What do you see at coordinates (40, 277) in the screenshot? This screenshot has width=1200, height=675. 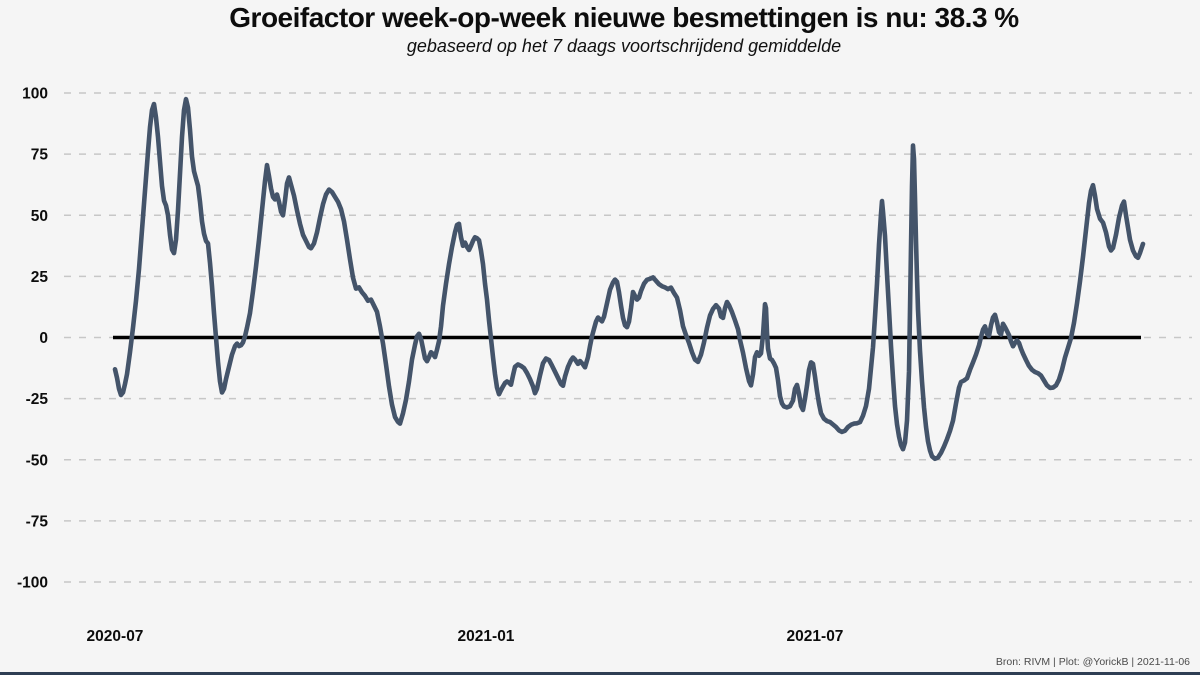 I see `y-tick-label: 25` at bounding box center [40, 277].